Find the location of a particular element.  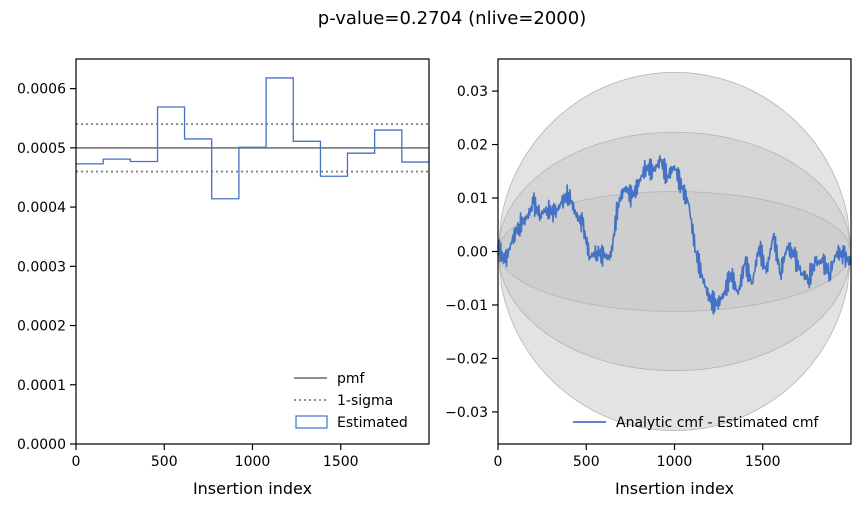

legend-sigma-label: 1-sigma is located at coordinates (365, 401).